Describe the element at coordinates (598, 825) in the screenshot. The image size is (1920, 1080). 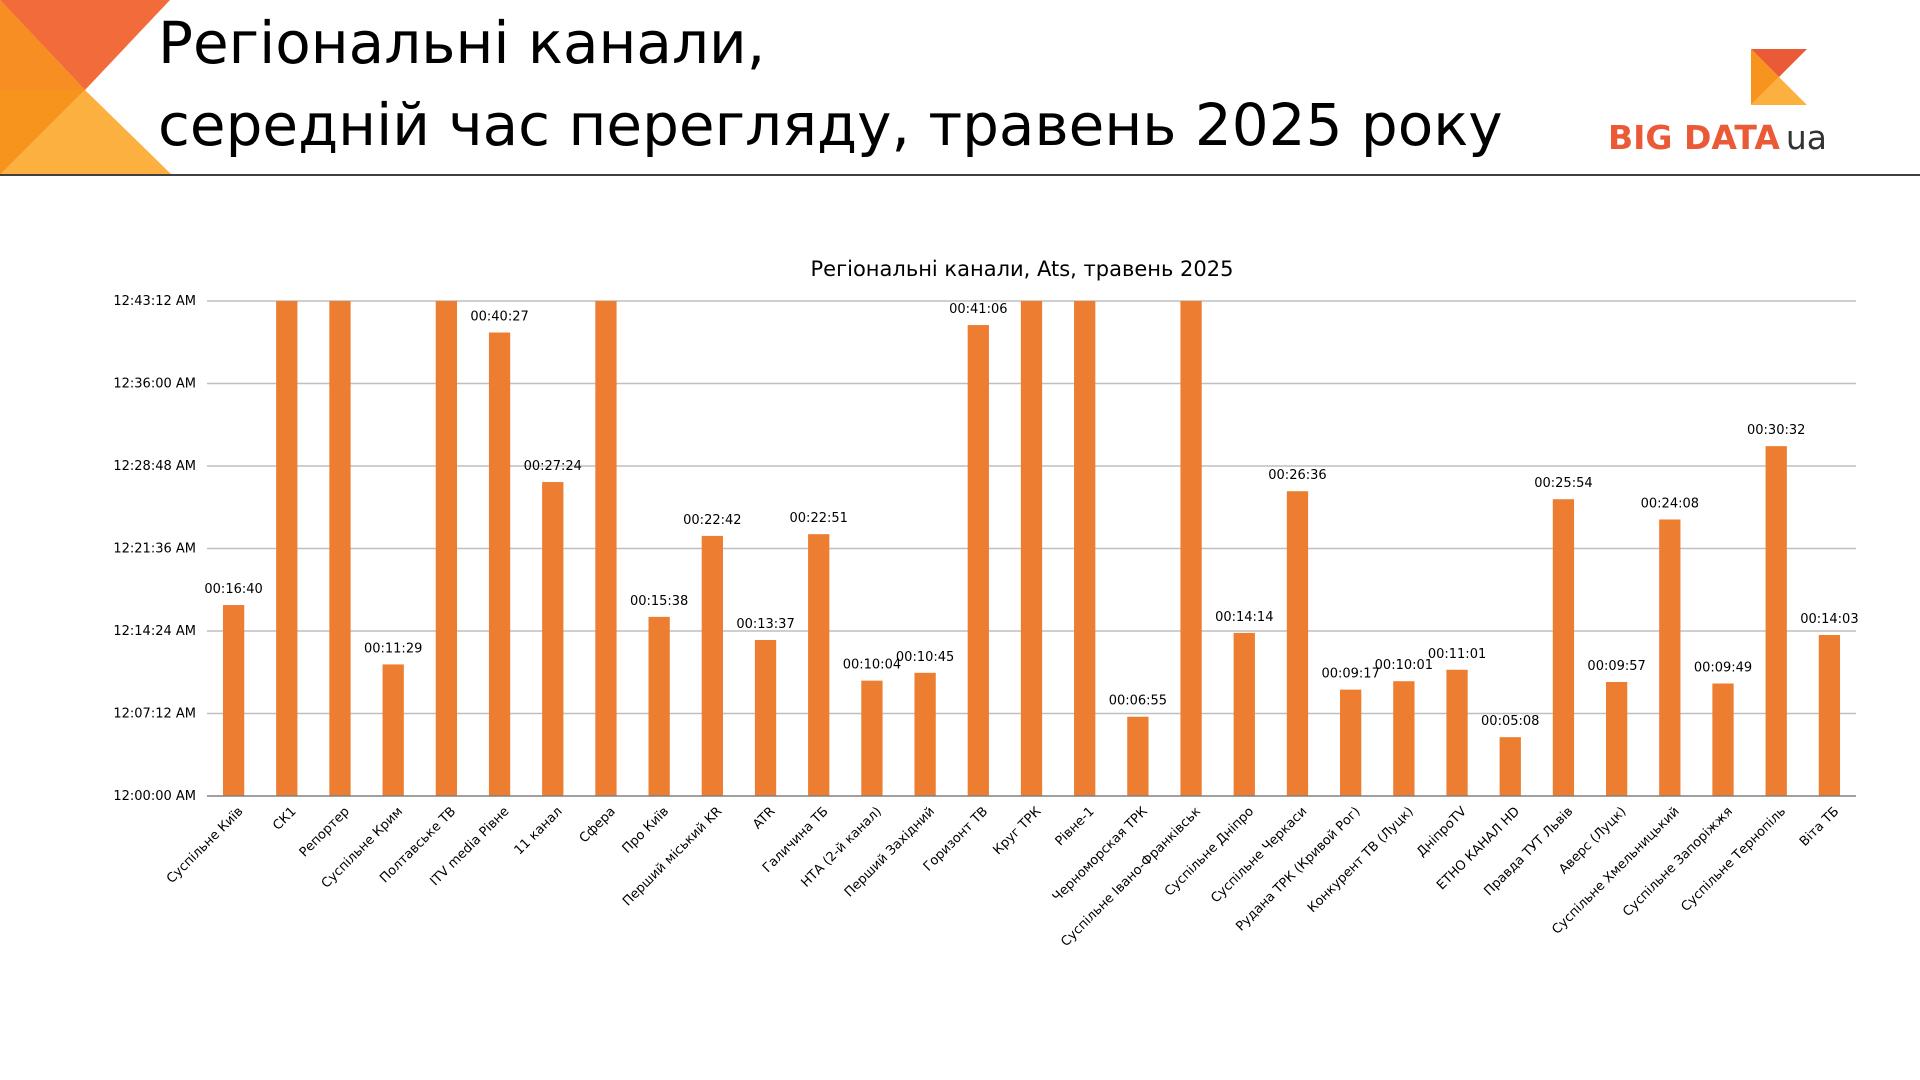
I see `x-tick-label: Сфера` at that location.